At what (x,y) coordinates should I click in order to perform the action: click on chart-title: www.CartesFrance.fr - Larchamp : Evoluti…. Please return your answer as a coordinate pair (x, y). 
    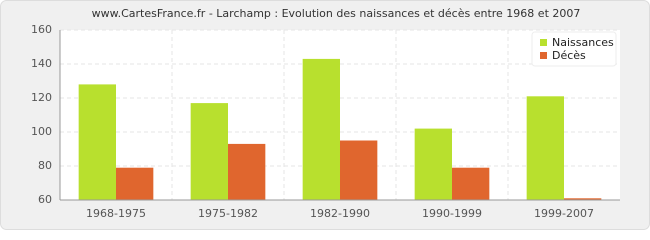
    Looking at the image, I should click on (336, 13).